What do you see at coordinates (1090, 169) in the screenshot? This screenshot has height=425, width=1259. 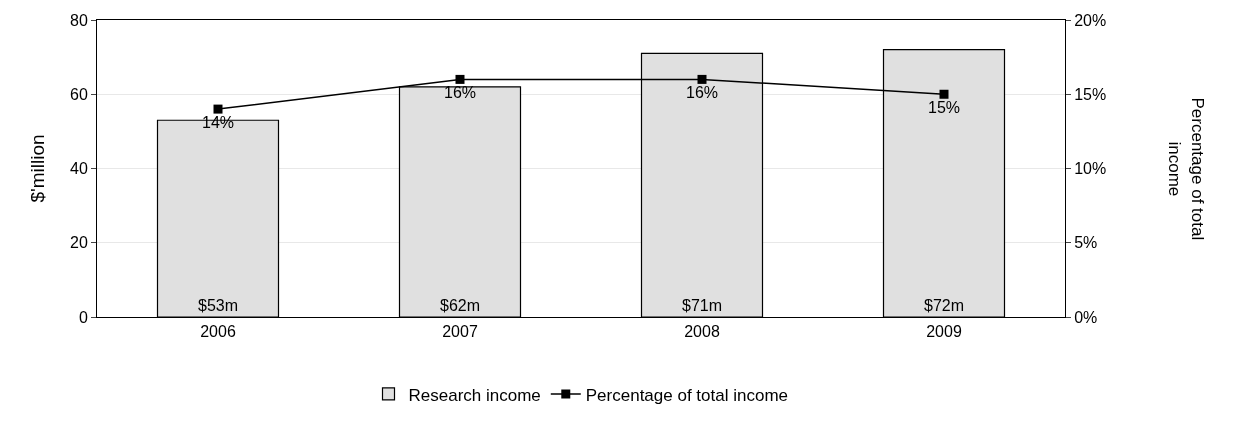 I see `y2-tick-label: 10%` at bounding box center [1090, 169].